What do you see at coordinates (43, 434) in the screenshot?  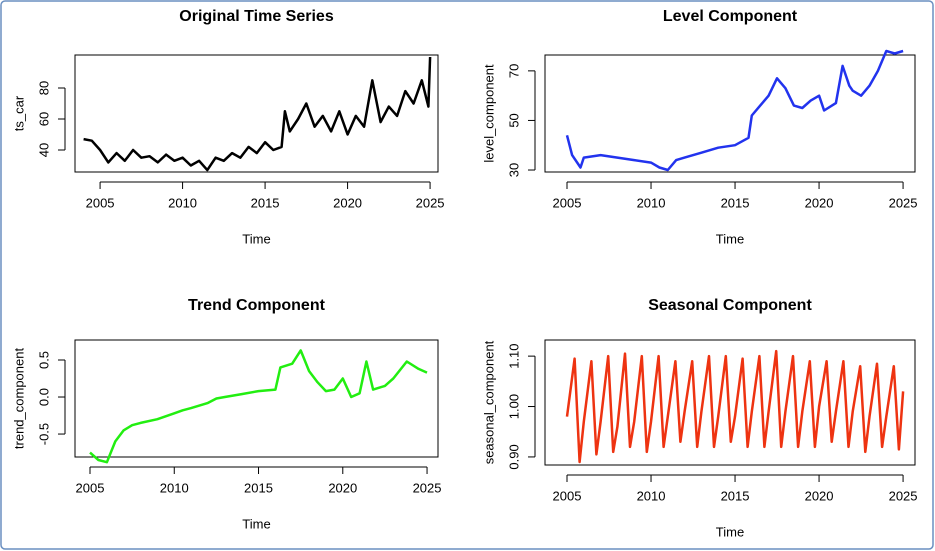 I see `y-tick-label: -0.5` at bounding box center [43, 434].